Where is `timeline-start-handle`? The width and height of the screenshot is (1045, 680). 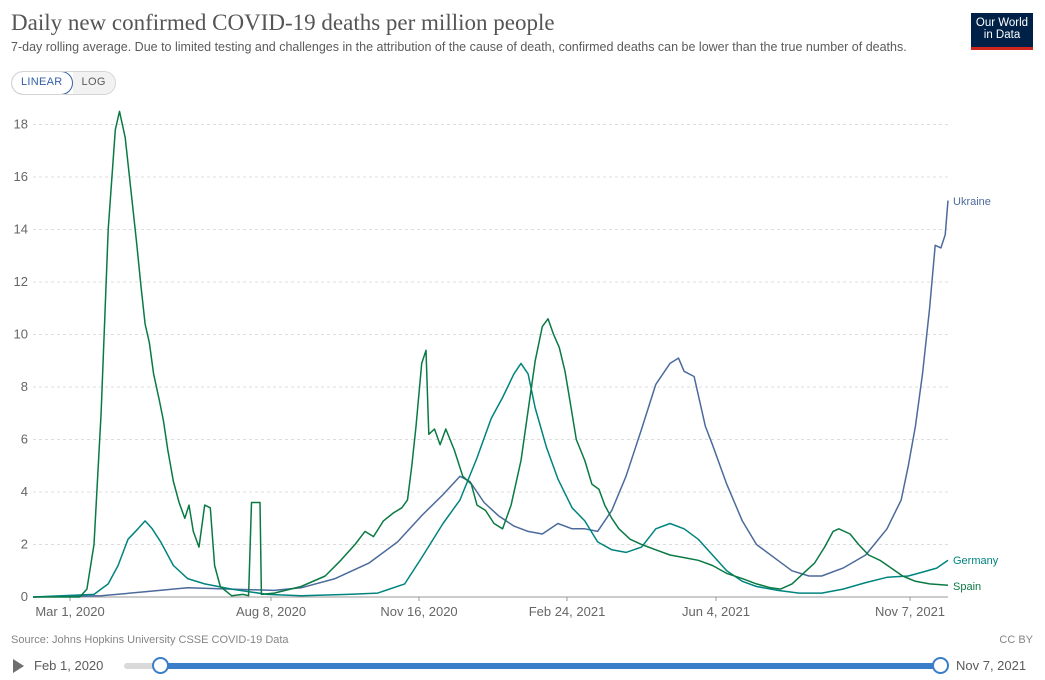
timeline-start-handle is located at coordinates (160, 665).